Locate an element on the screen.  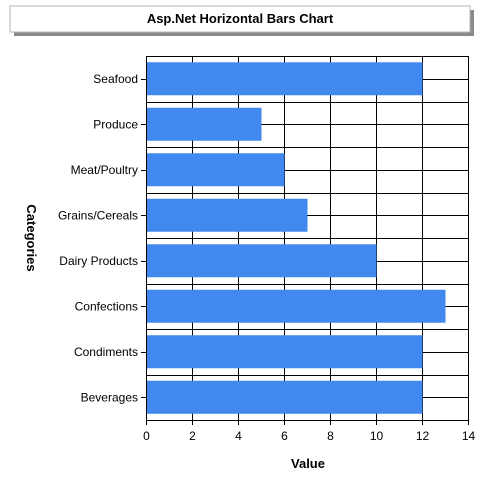
category-label: Grains/Cereals is located at coordinates (98, 215).